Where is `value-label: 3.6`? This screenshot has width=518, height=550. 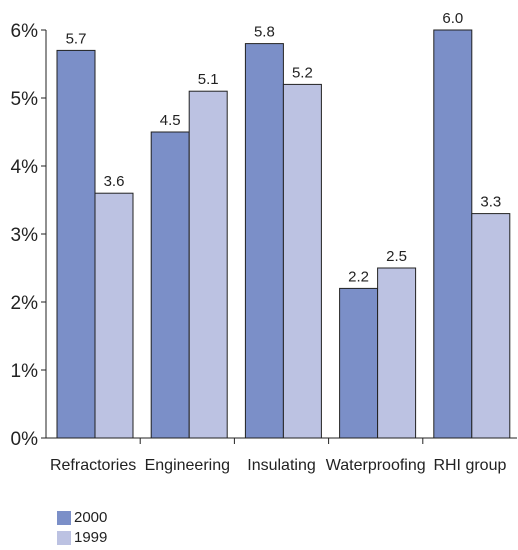
value-label: 3.6 is located at coordinates (114, 181).